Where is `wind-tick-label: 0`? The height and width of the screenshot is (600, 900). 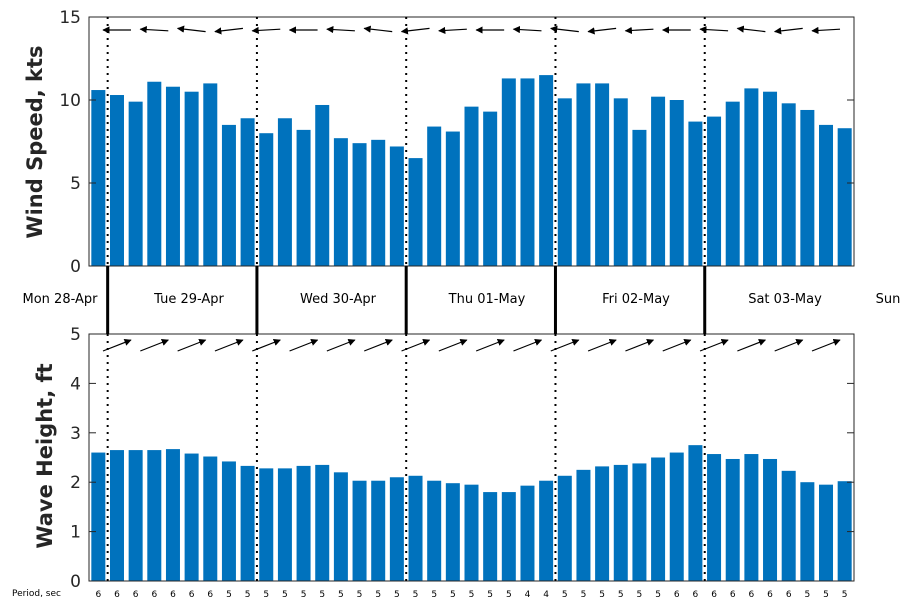
wind-tick-label: 0 is located at coordinates (75, 267).